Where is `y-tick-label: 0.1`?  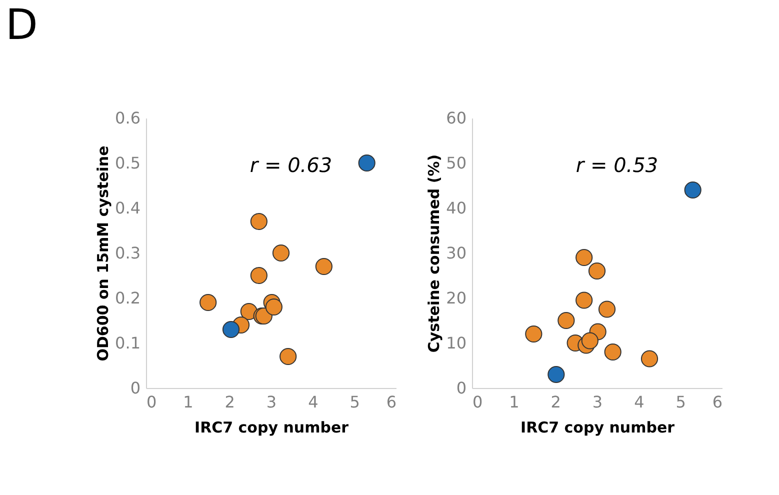 y-tick-label: 0.1 is located at coordinates (127, 343).